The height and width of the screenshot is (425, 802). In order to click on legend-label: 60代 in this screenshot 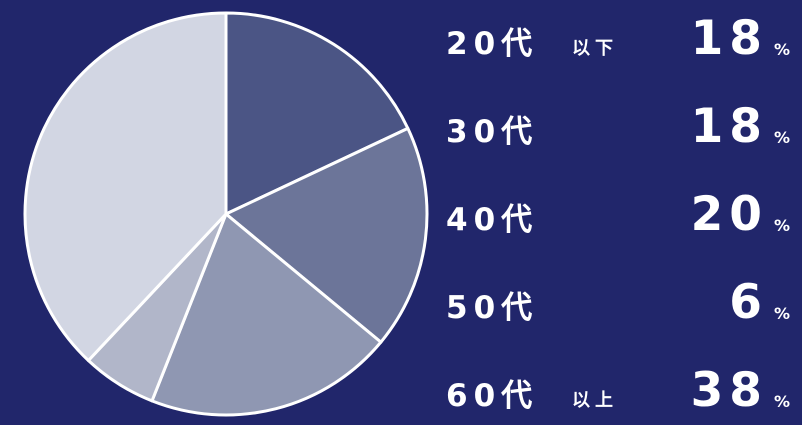, I will do `click(492, 396)`.